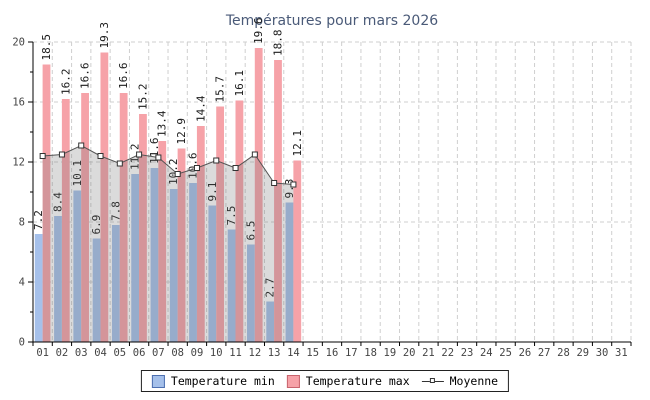  I want to click on x-tick-label: 19, so click(390, 353).